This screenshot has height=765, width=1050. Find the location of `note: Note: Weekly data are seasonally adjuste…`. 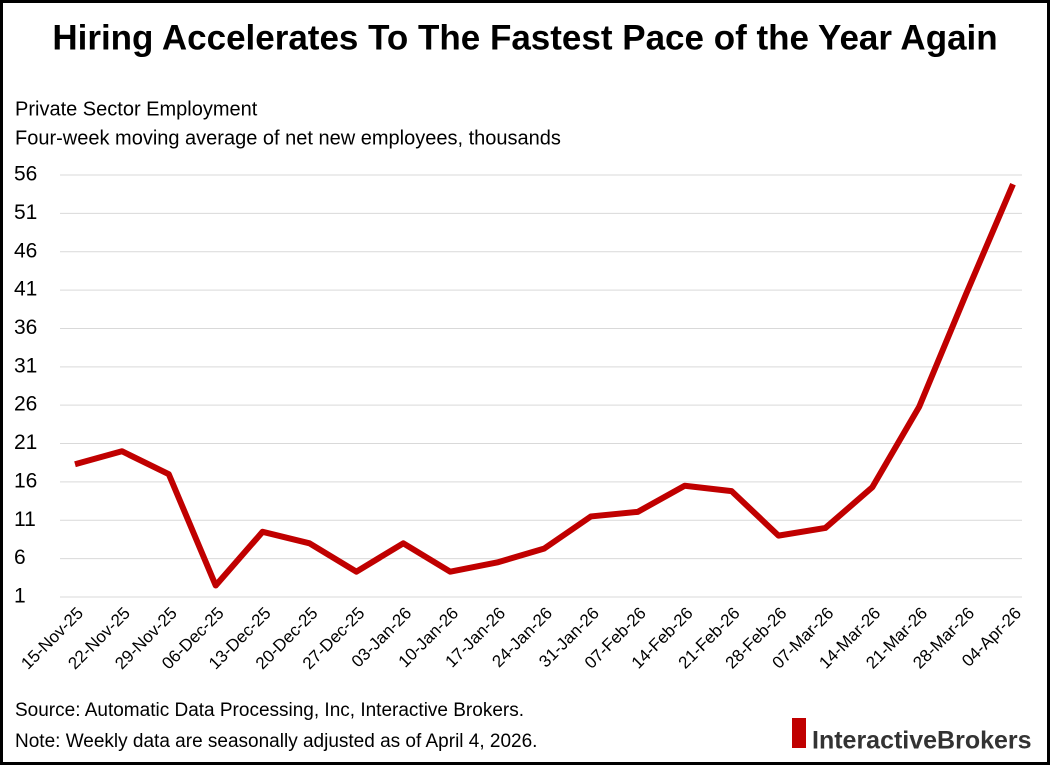

note: Note: Weekly data are seasonally adjuste… is located at coordinates (276, 741).